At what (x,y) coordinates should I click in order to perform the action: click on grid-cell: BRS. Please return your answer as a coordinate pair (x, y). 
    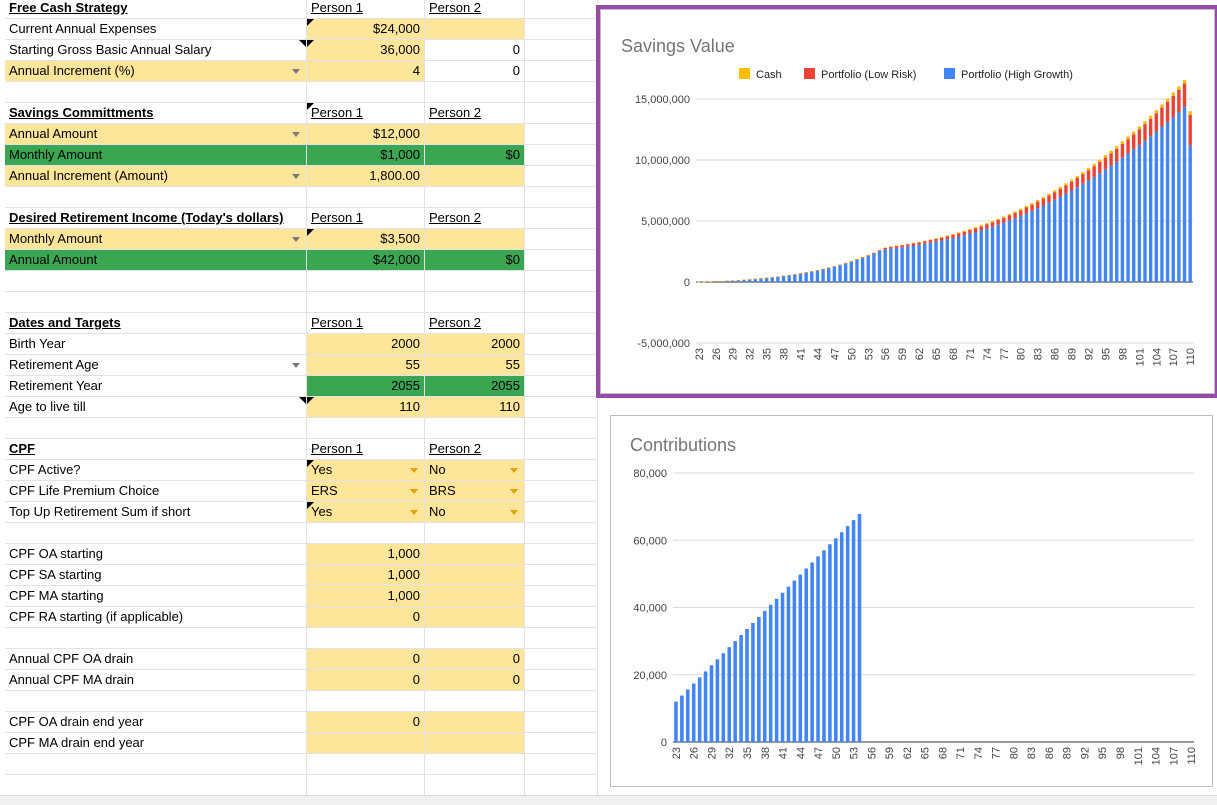
    Looking at the image, I should click on (475, 491).